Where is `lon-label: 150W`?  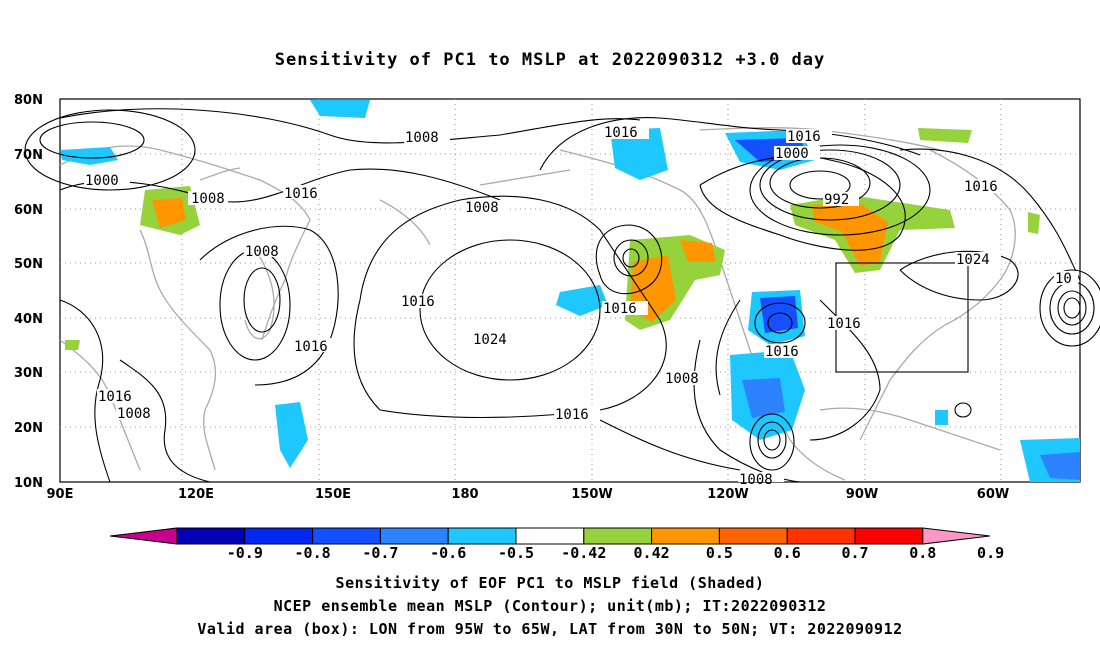 lon-label: 150W is located at coordinates (591, 494).